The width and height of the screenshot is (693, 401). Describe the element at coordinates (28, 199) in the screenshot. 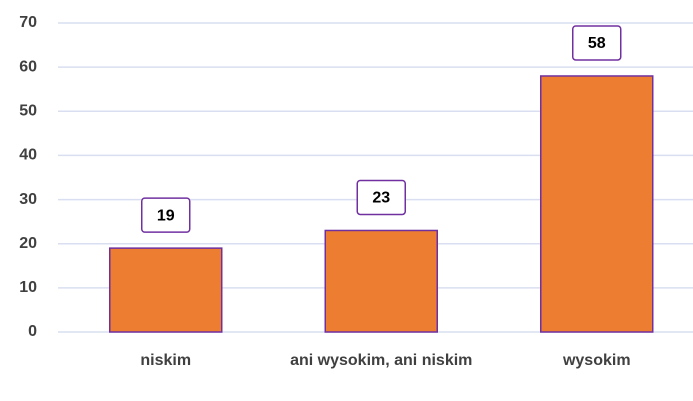

I see `y-tick-label: 30` at that location.